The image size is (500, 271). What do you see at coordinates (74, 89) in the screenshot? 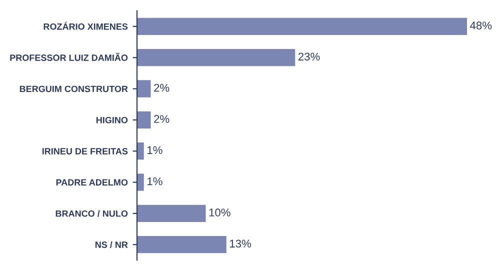
I see `y-tick-label: BERGUIM CONSTRUTOR` at bounding box center [74, 89].